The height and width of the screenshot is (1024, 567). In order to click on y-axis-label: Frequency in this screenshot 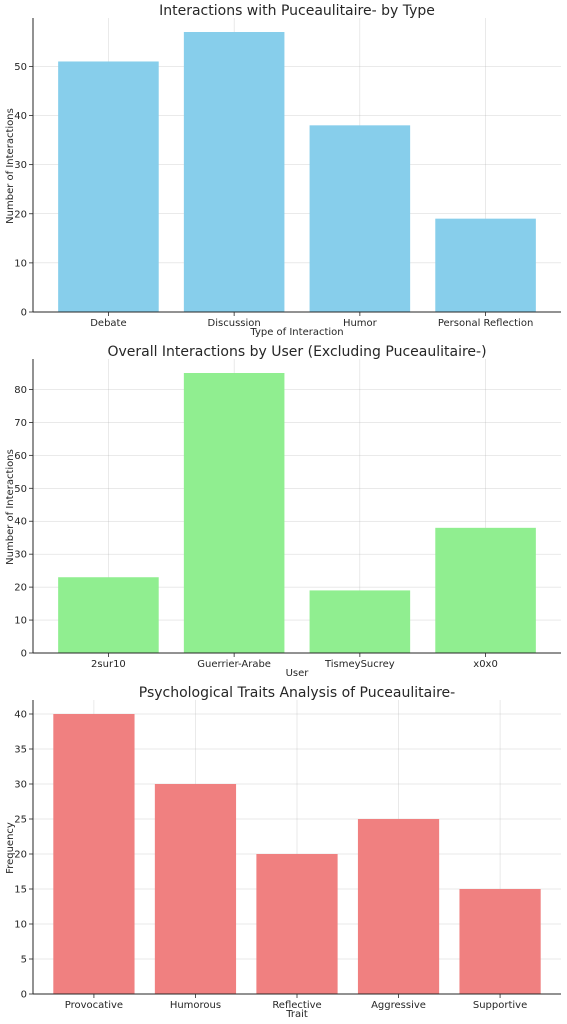, I will do `click(10, 848)`.